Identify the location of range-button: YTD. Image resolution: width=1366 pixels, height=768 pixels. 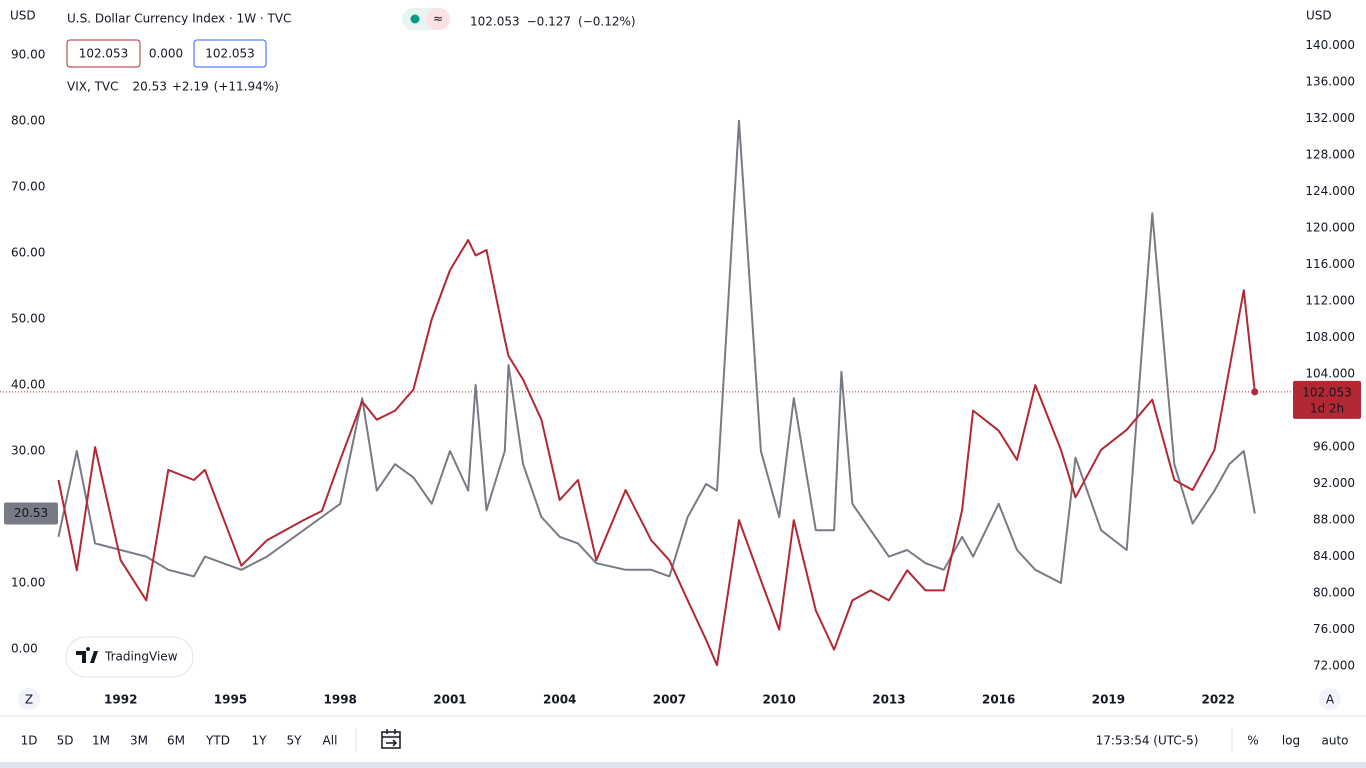
(217, 741).